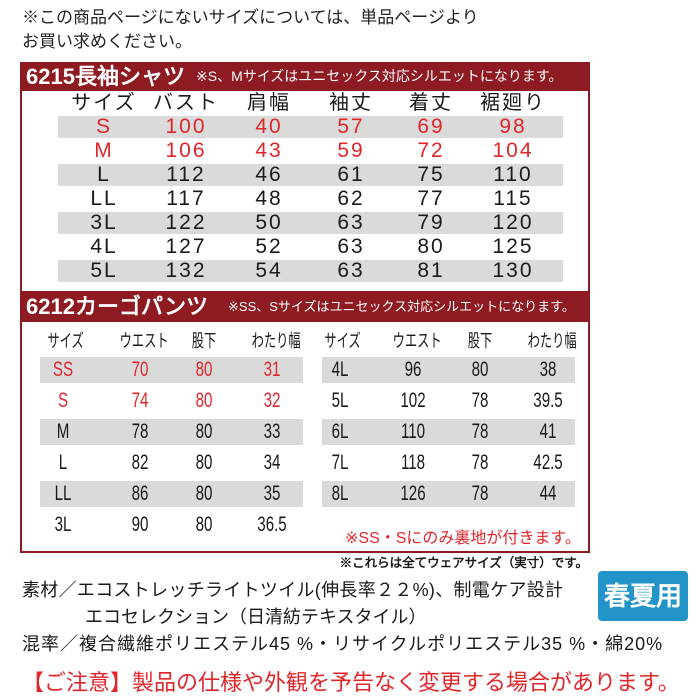  Describe the element at coordinates (351, 174) in the screenshot. I see `sleeve-cell: 61` at that location.